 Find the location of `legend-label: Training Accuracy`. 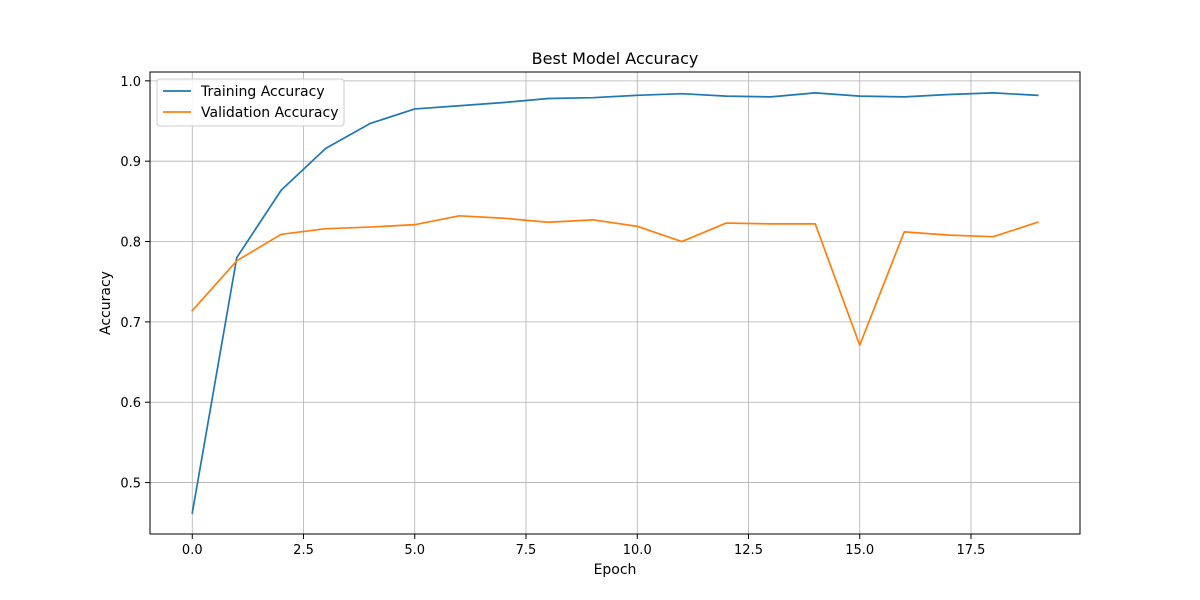

legend-label: Training Accuracy is located at coordinates (262, 92).